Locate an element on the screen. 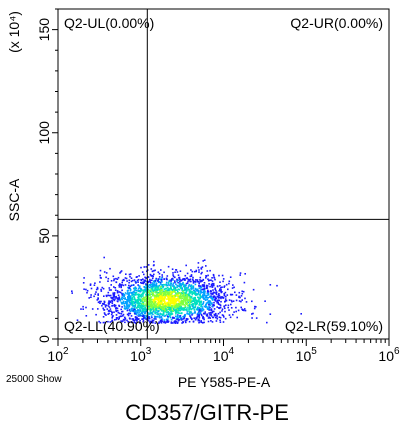  x-tick-label: 102 is located at coordinates (58, 355).